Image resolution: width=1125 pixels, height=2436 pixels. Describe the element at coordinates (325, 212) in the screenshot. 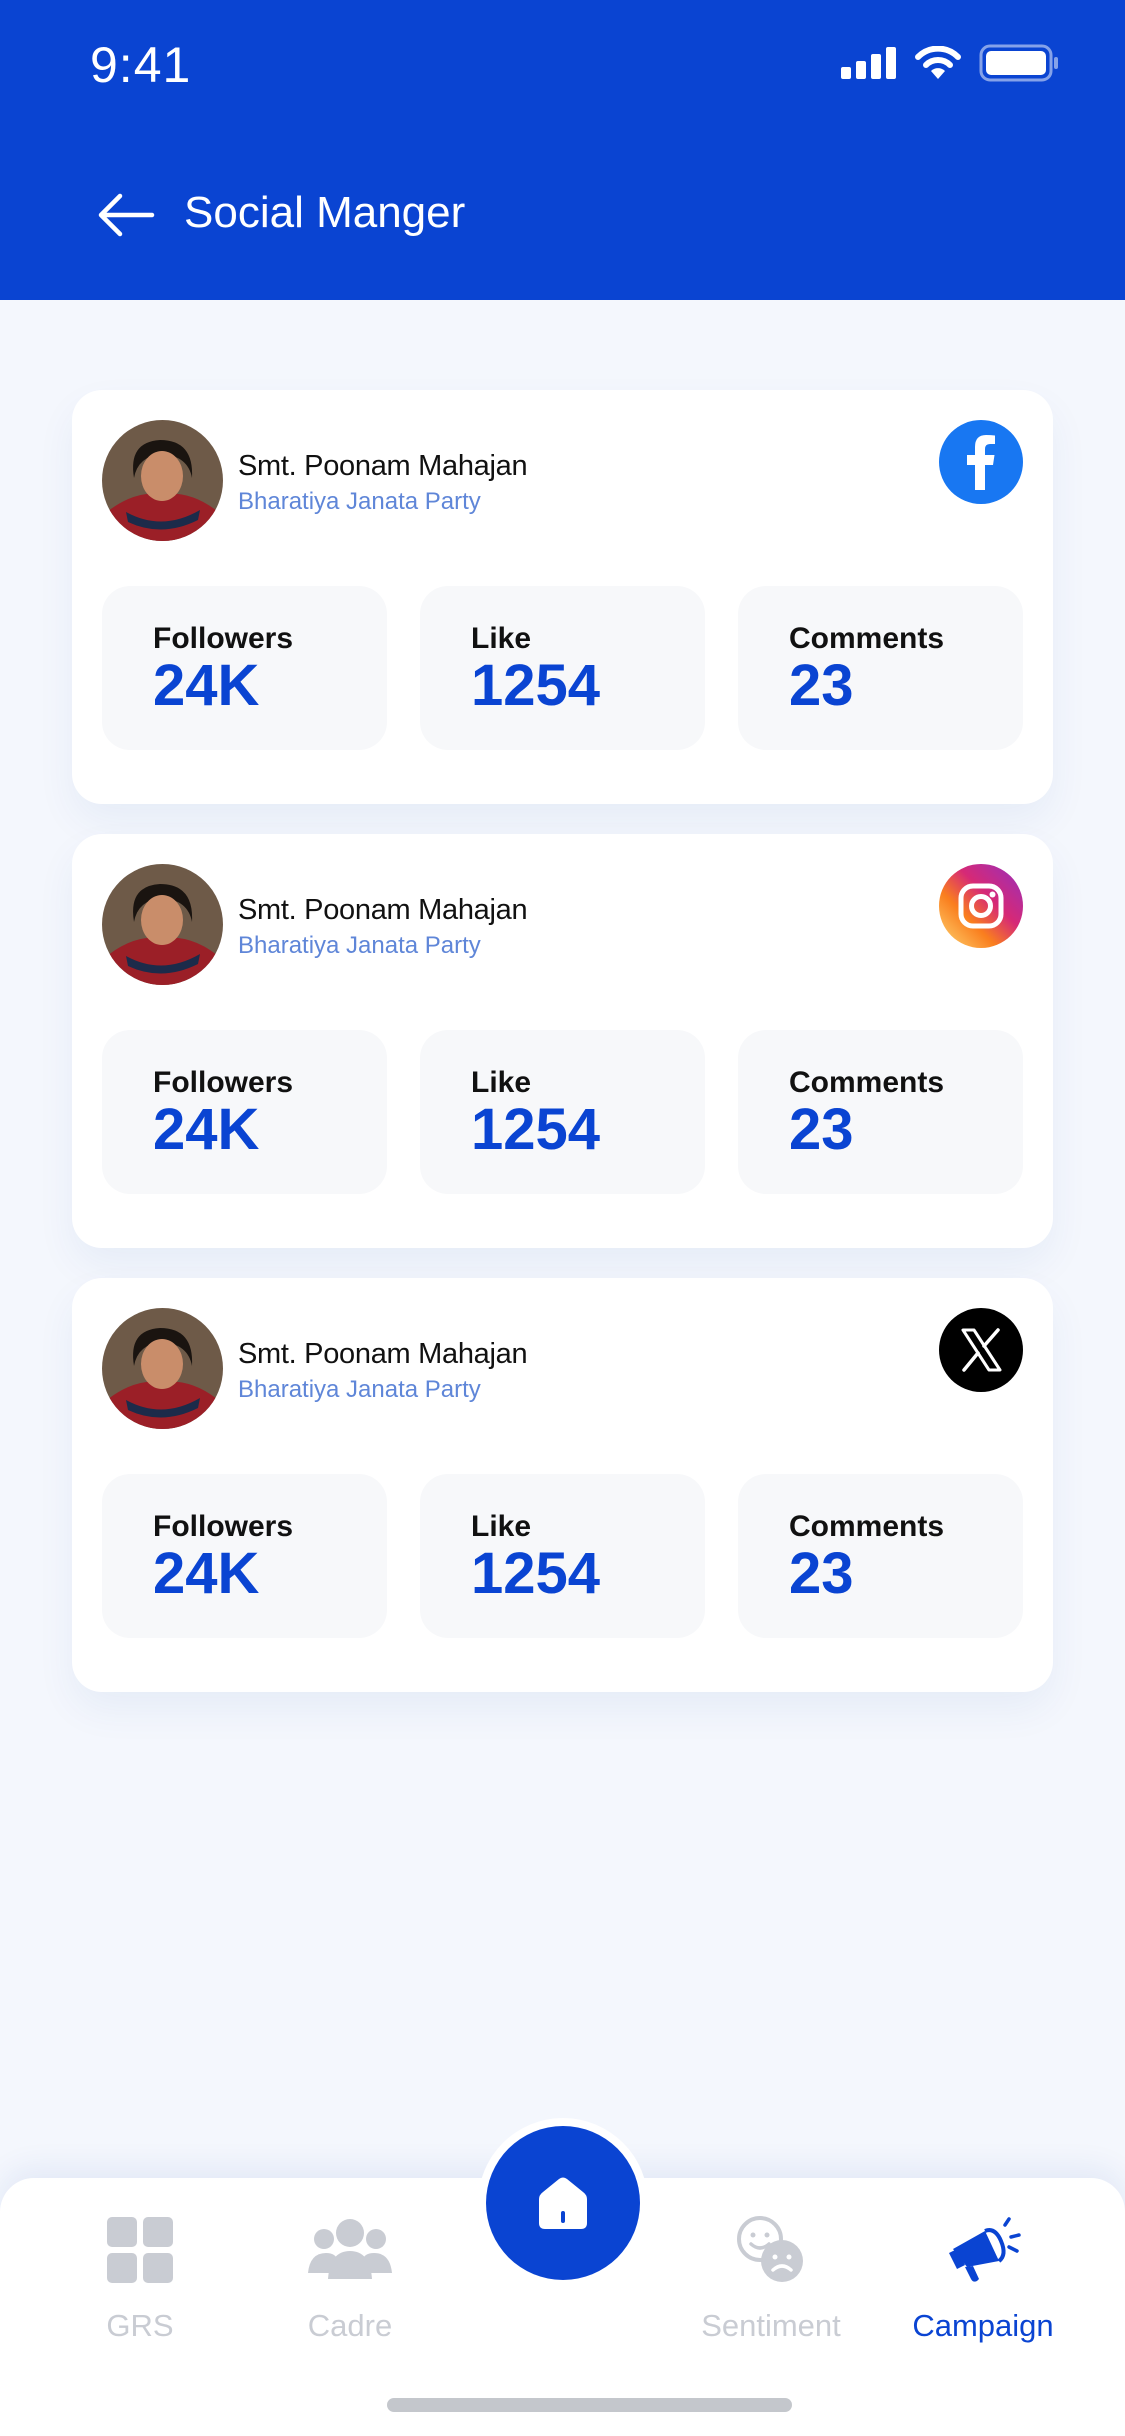

I see `page-title: Social Manger` at that location.